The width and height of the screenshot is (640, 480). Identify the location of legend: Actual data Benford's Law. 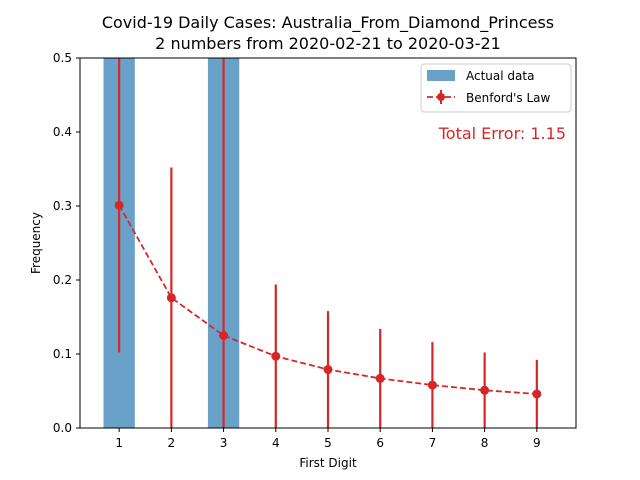
(496, 88).